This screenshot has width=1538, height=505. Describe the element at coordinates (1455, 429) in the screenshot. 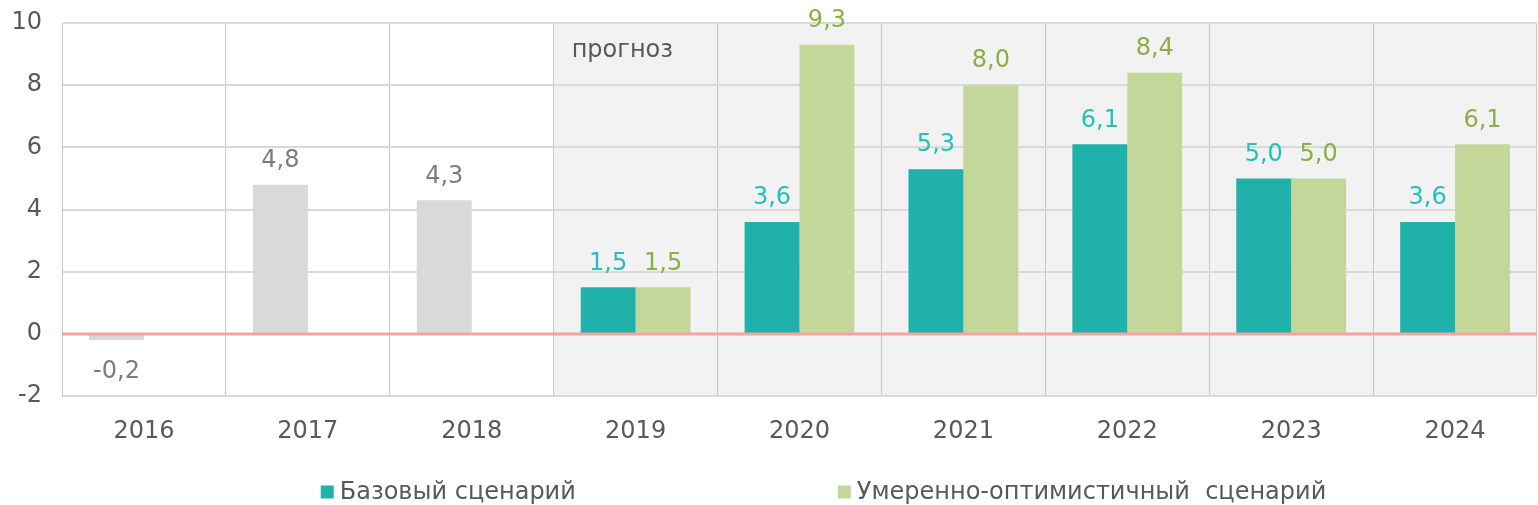

I see `x-tick-label: 2024` at that location.